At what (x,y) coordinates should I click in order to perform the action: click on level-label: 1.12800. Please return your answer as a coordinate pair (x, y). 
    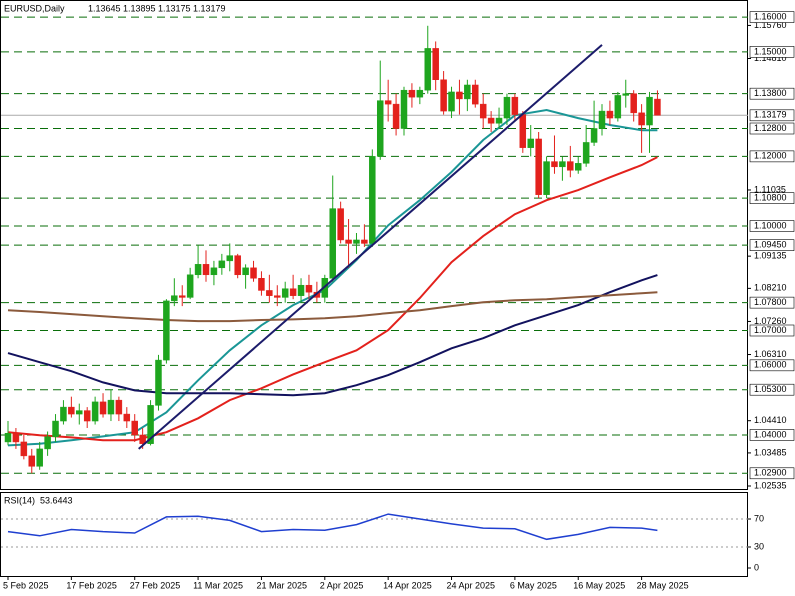
    Looking at the image, I should click on (770, 128).